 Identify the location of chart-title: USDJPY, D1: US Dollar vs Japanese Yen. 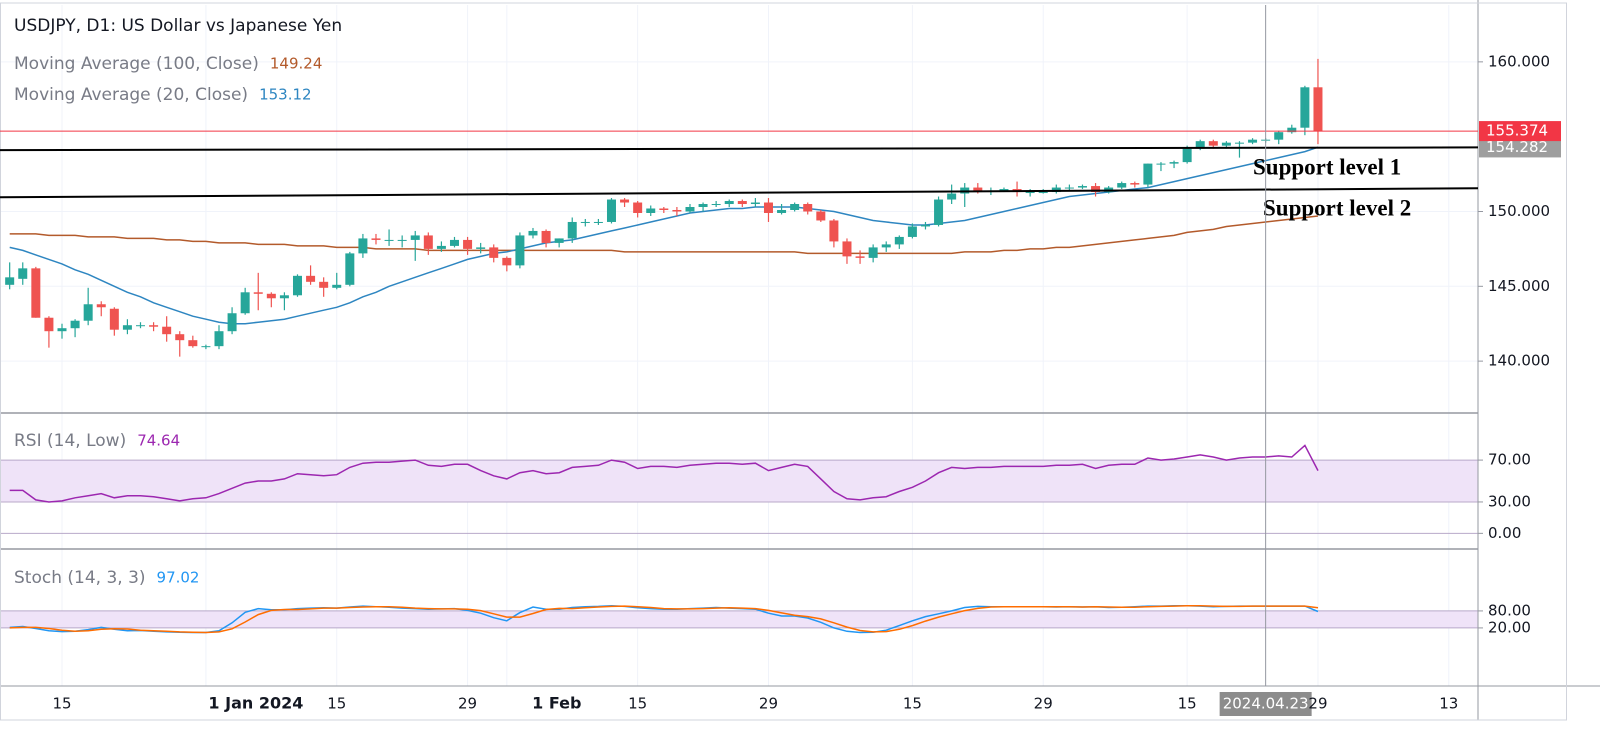
(178, 26).